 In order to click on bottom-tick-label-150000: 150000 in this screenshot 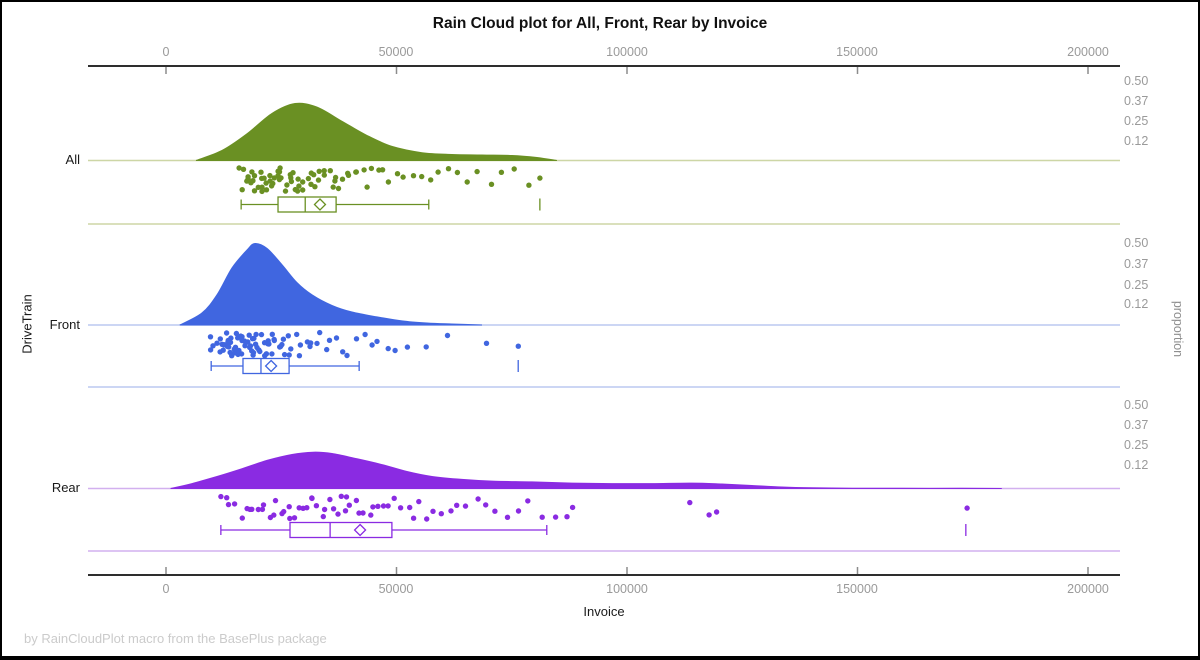, I will do `click(857, 589)`.